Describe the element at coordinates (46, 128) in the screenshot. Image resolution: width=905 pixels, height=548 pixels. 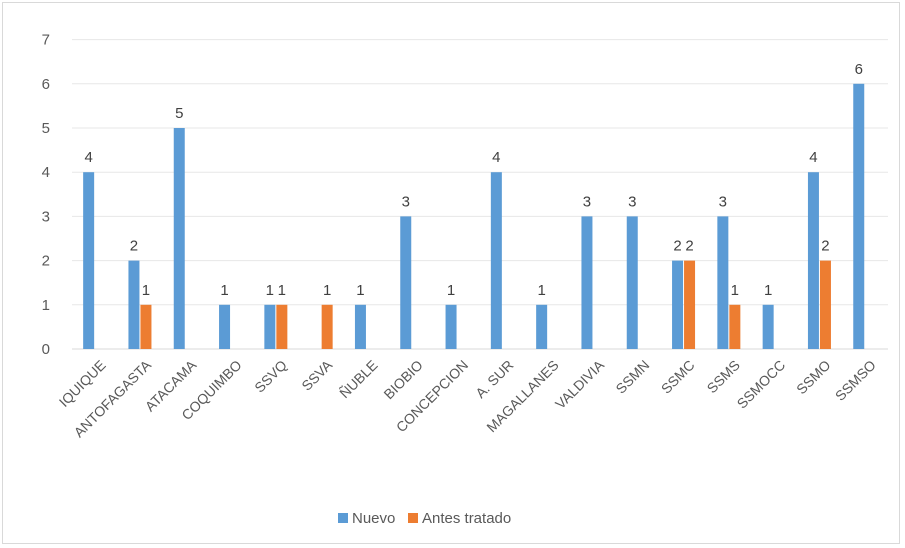
I see `y-tick-label: 5` at that location.